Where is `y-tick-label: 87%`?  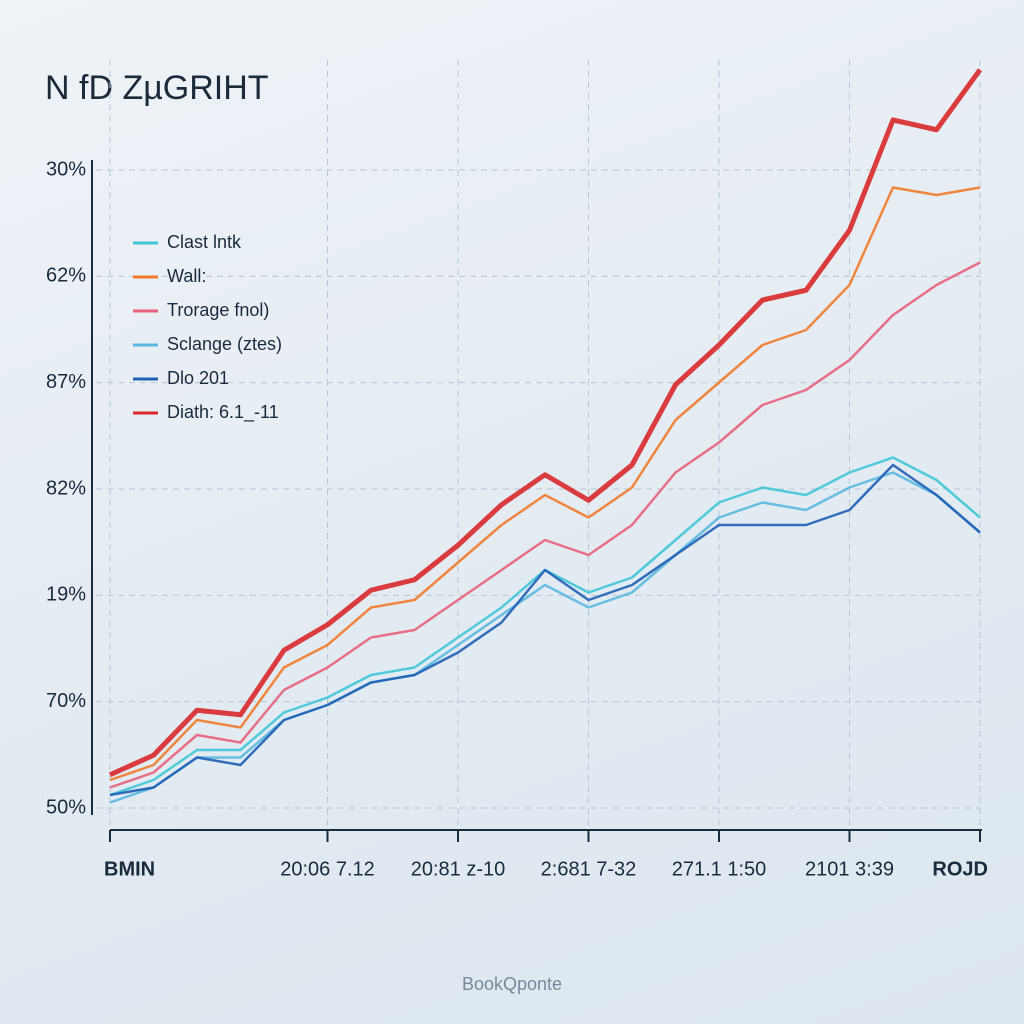 y-tick-label: 87% is located at coordinates (66, 382).